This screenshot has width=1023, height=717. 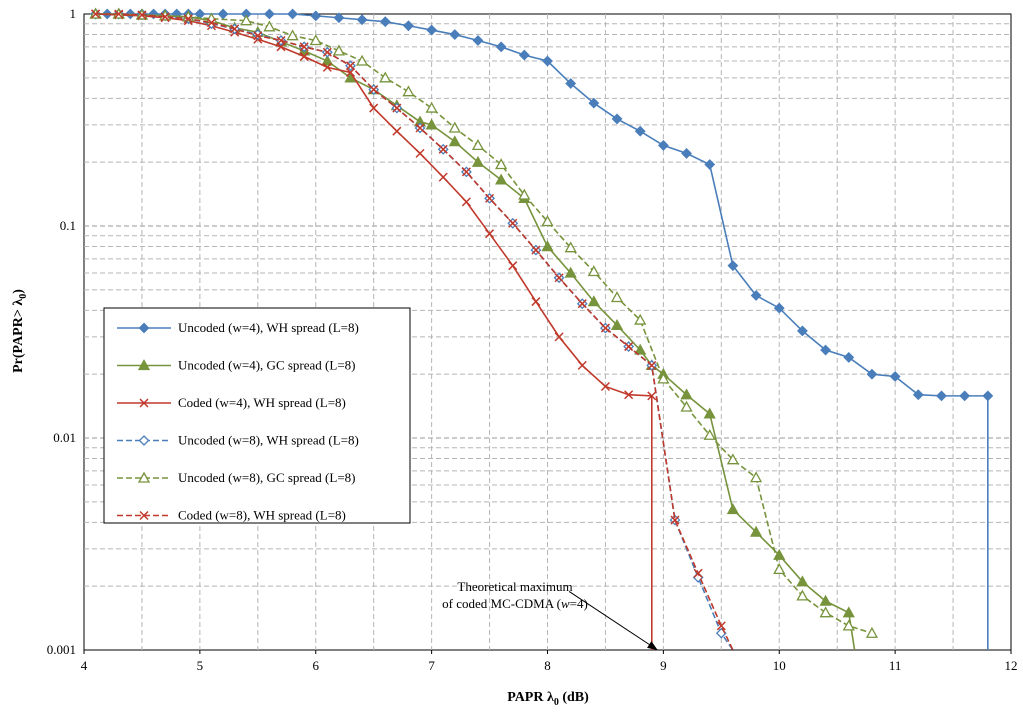 I want to click on x-tick-label: 8, so click(x=547, y=665).